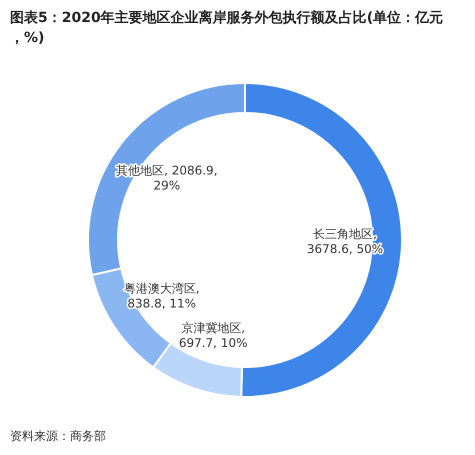 The height and width of the screenshot is (455, 475). Describe the element at coordinates (213, 335) in the screenshot. I see `slice-label: 京津冀地区, 697.7, 10%` at that location.